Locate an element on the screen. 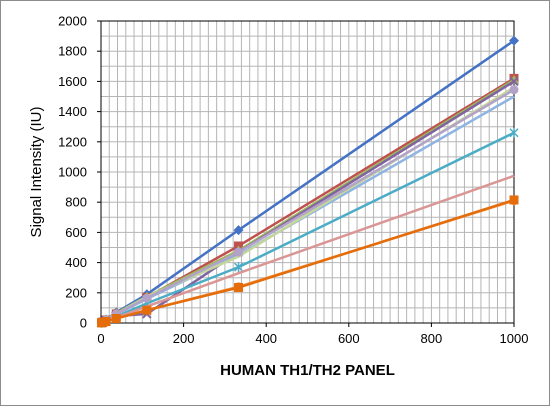 This screenshot has width=550, height=406. y-tick-label: 600 is located at coordinates (76, 232).